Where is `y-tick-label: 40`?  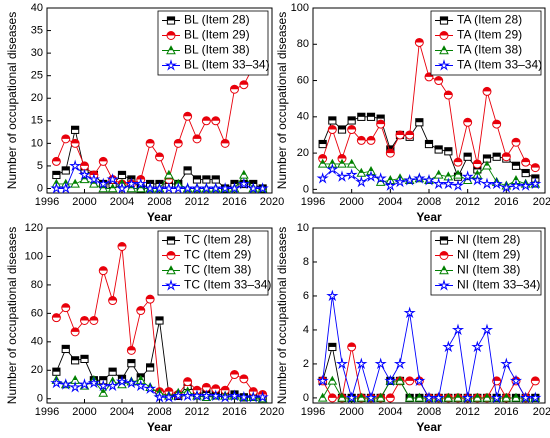 y-tick-label: 40 is located at coordinates (37, 342).